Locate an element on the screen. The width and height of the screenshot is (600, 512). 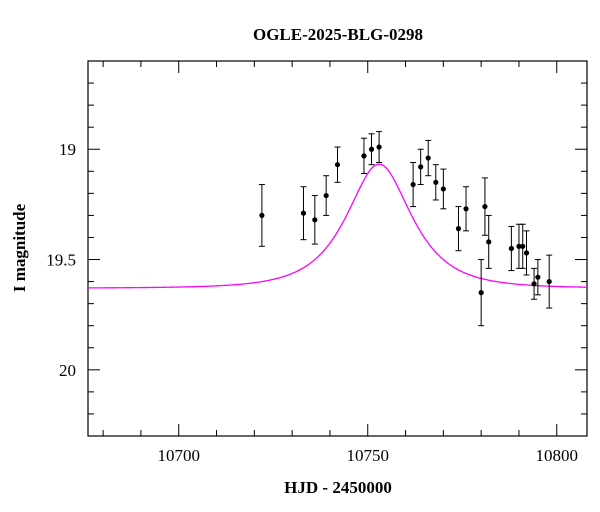
y-tick-label: 19.5 is located at coordinates (61, 260).